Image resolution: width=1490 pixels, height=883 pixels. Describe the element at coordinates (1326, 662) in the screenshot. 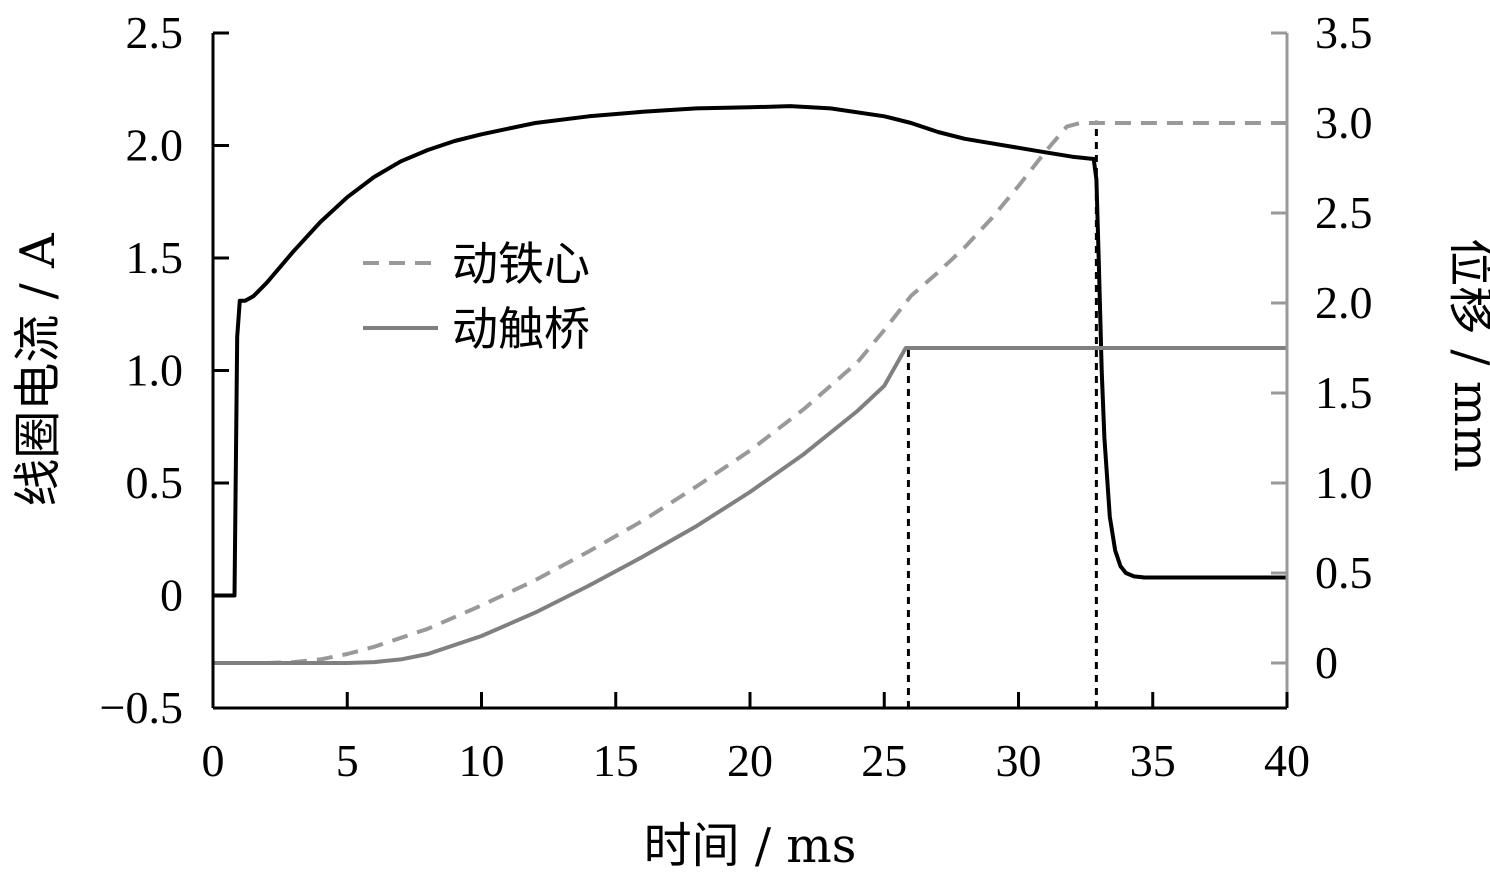

I see `y-right-tick-label: 0` at that location.